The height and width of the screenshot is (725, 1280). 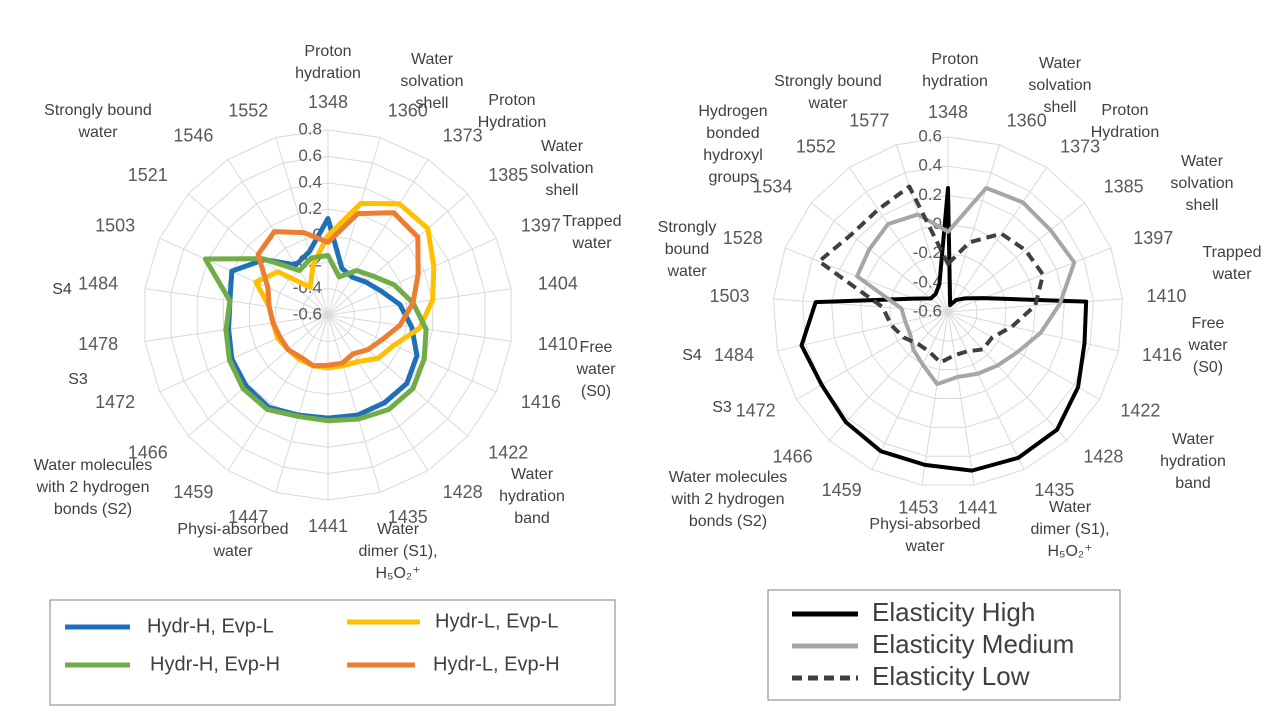 I want to click on annotation-line: band, so click(x=532, y=518).